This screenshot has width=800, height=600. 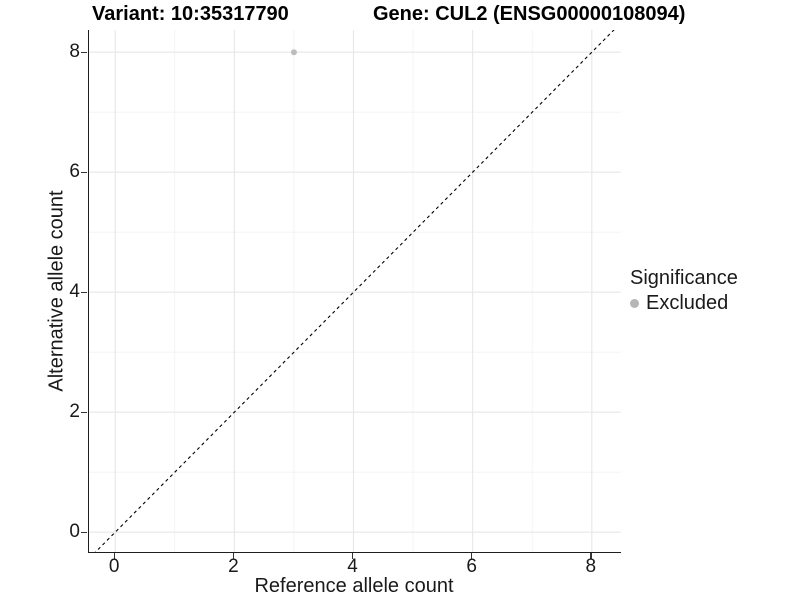 I want to click on legend-item-excluded: Excluded, so click(x=684, y=303).